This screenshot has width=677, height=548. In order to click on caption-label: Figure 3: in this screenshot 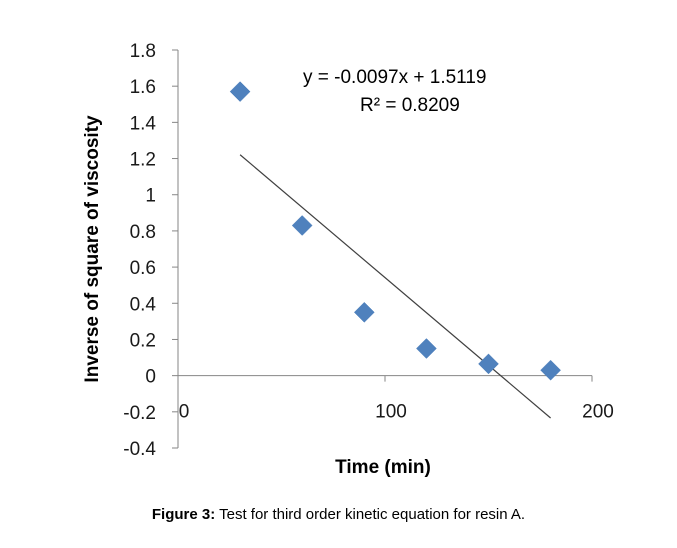, I will do `click(183, 514)`.